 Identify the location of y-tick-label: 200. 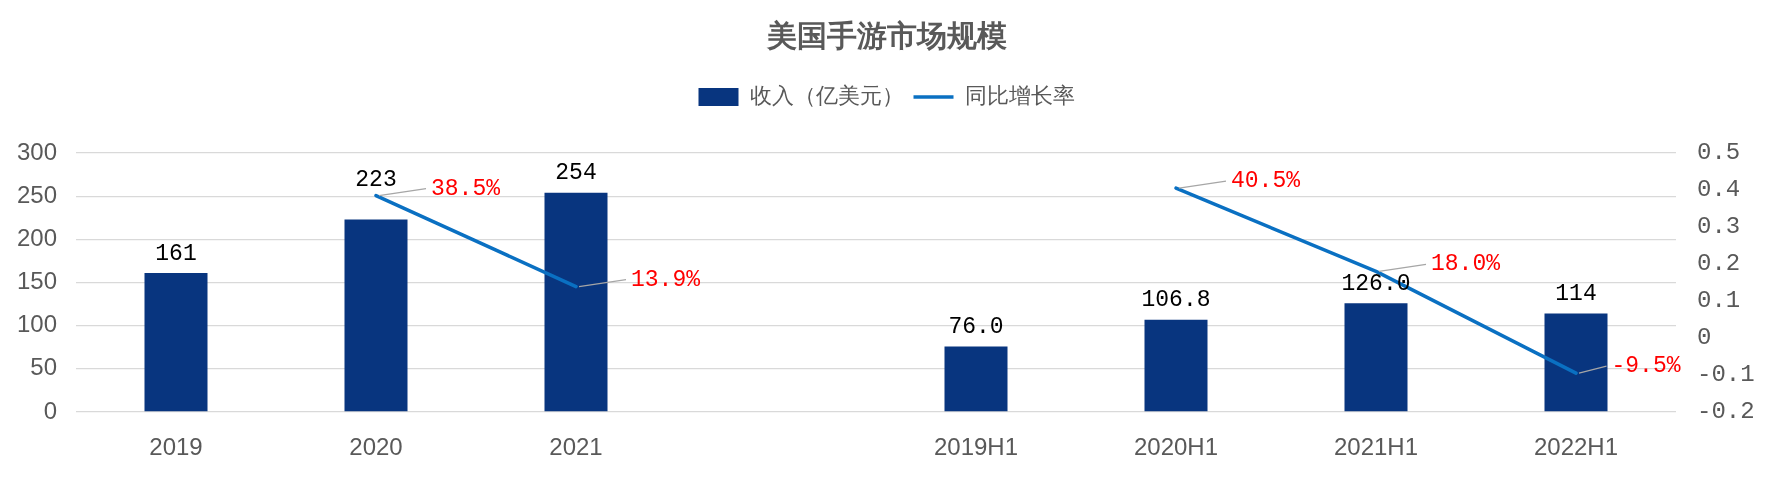
(36, 237).